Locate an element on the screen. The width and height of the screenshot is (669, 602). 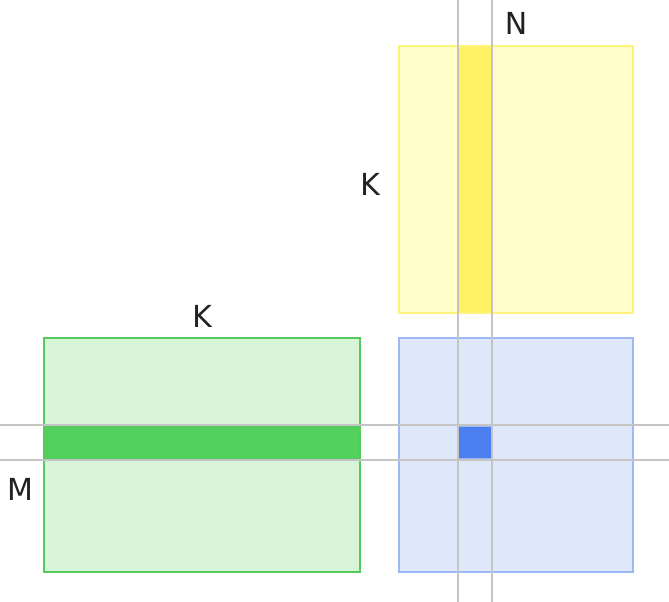
label-m: M is located at coordinates (20, 490).